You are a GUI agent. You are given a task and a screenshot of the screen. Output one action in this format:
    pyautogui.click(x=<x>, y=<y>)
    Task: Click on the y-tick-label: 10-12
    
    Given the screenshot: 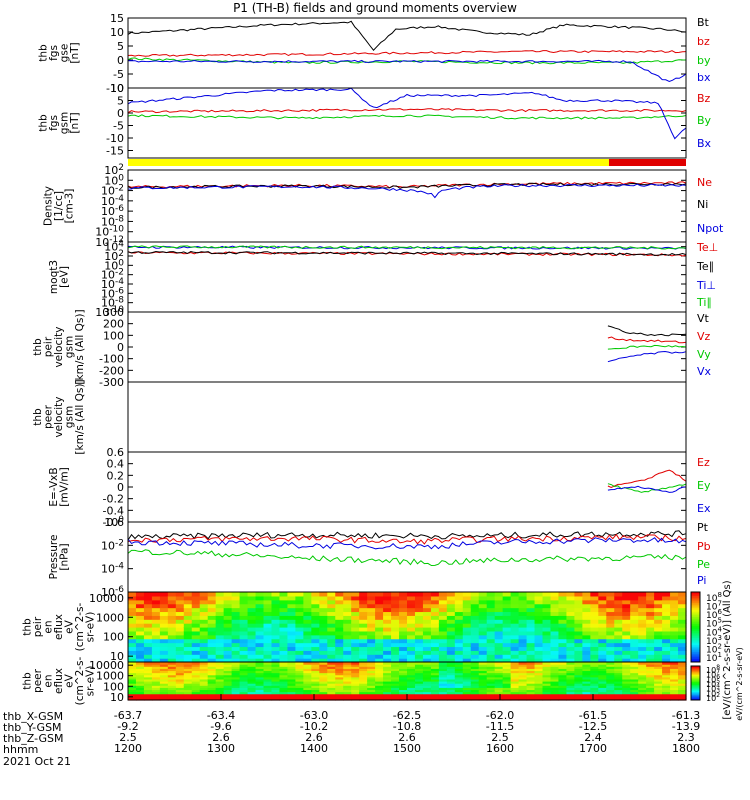 What is the action you would take?
    pyautogui.click(x=109, y=242)
    